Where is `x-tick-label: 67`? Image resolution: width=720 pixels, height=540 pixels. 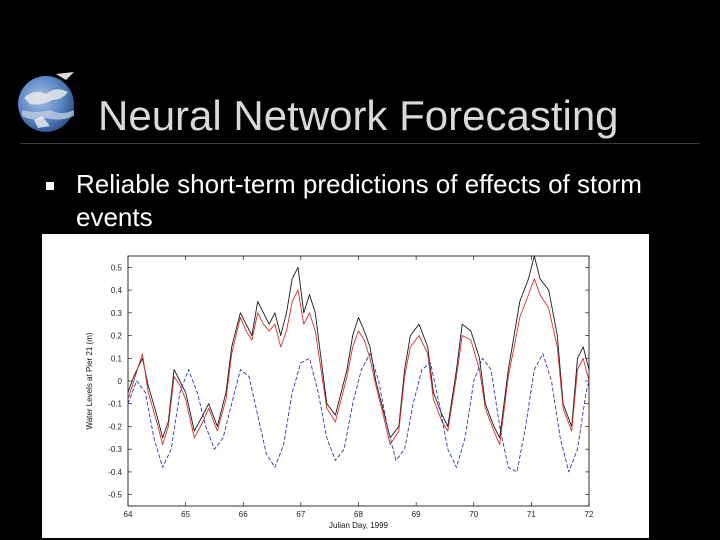
x-tick-label: 67 is located at coordinates (300, 514).